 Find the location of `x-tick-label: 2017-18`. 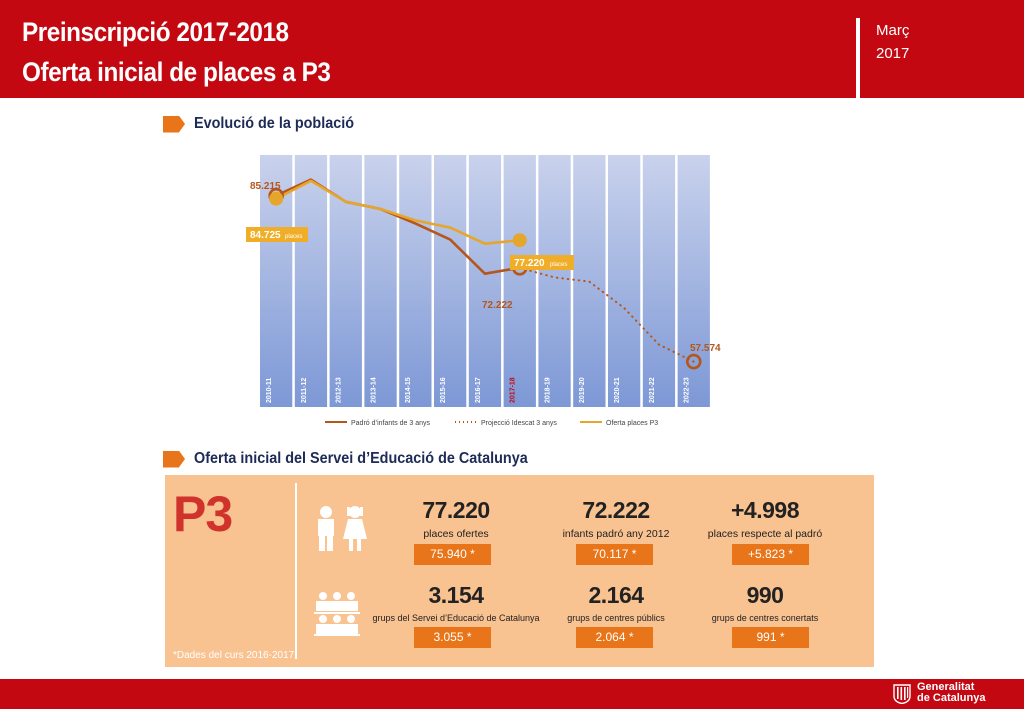

x-tick-label: 2017-18 is located at coordinates (513, 390).